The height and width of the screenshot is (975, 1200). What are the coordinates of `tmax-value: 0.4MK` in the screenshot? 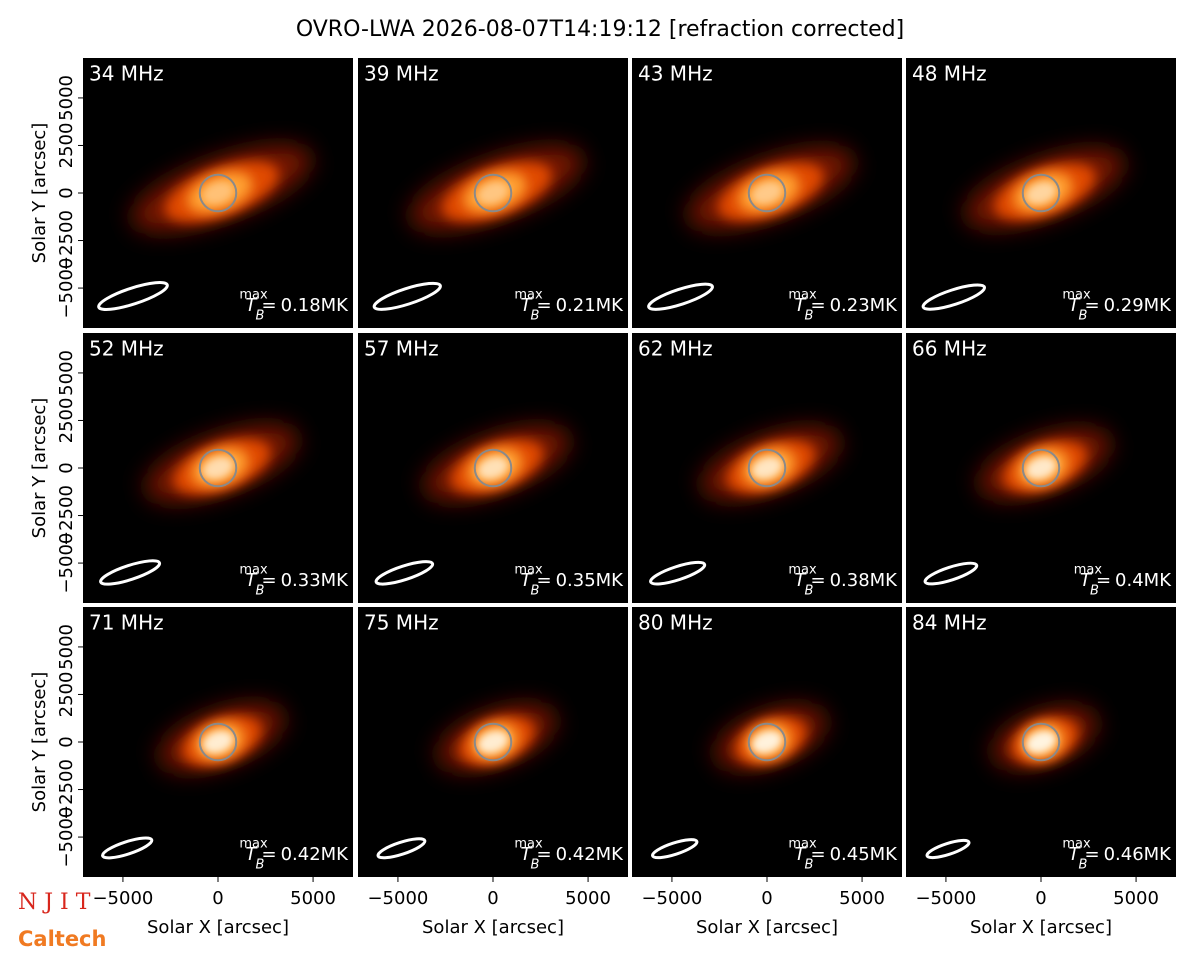 It's located at (1143, 580).